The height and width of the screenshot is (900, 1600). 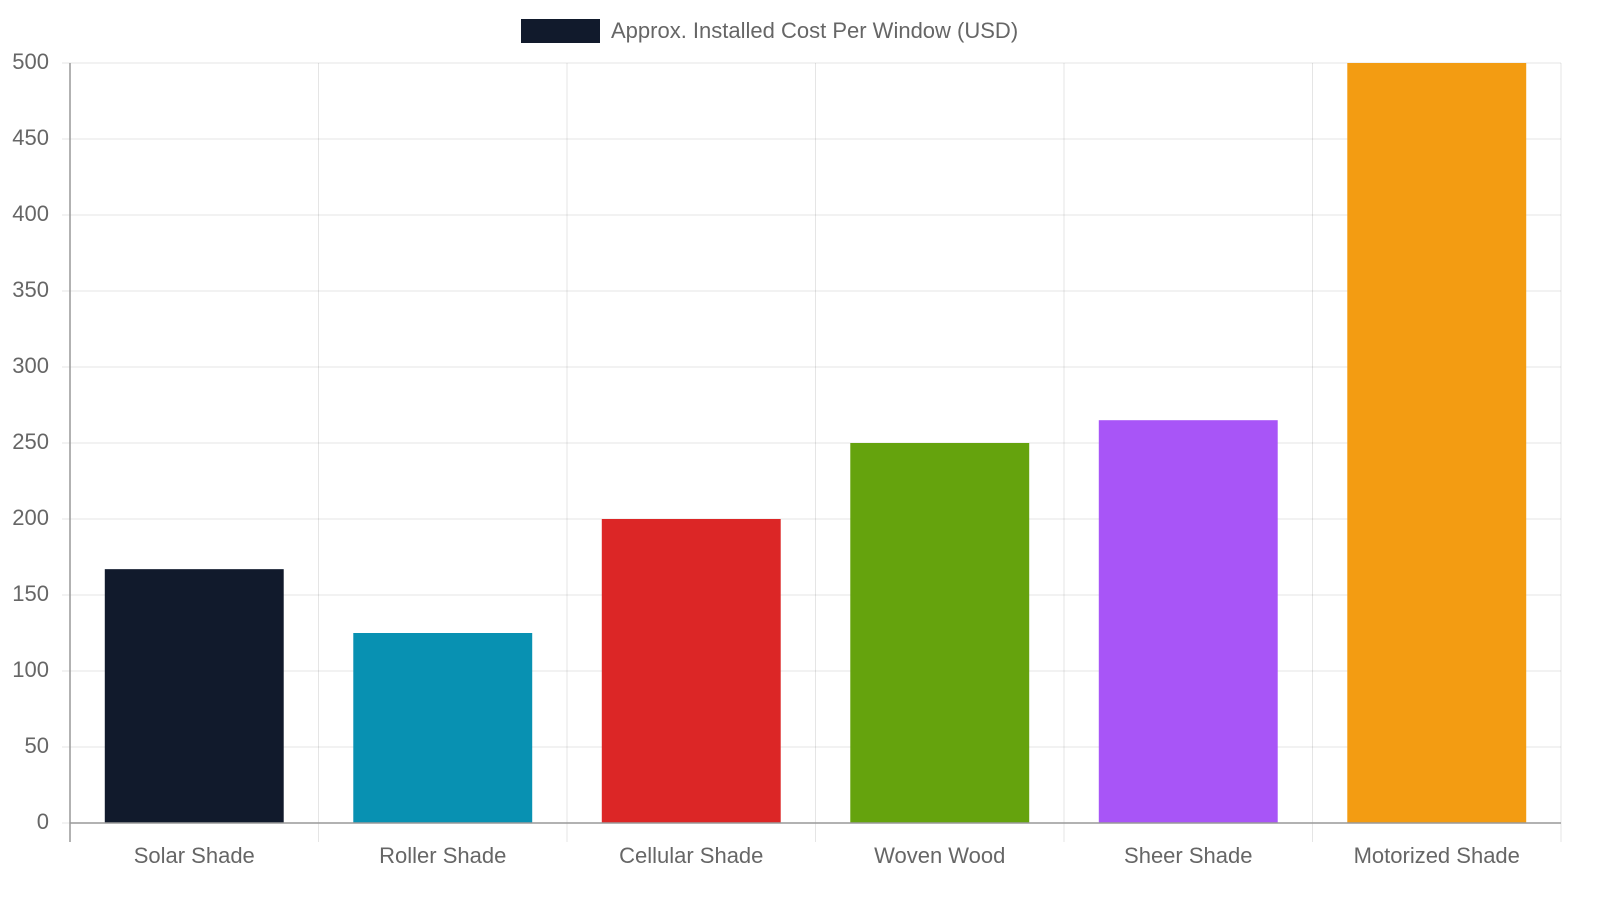 What do you see at coordinates (194, 855) in the screenshot?
I see `x-tick-label: Solar Shade` at bounding box center [194, 855].